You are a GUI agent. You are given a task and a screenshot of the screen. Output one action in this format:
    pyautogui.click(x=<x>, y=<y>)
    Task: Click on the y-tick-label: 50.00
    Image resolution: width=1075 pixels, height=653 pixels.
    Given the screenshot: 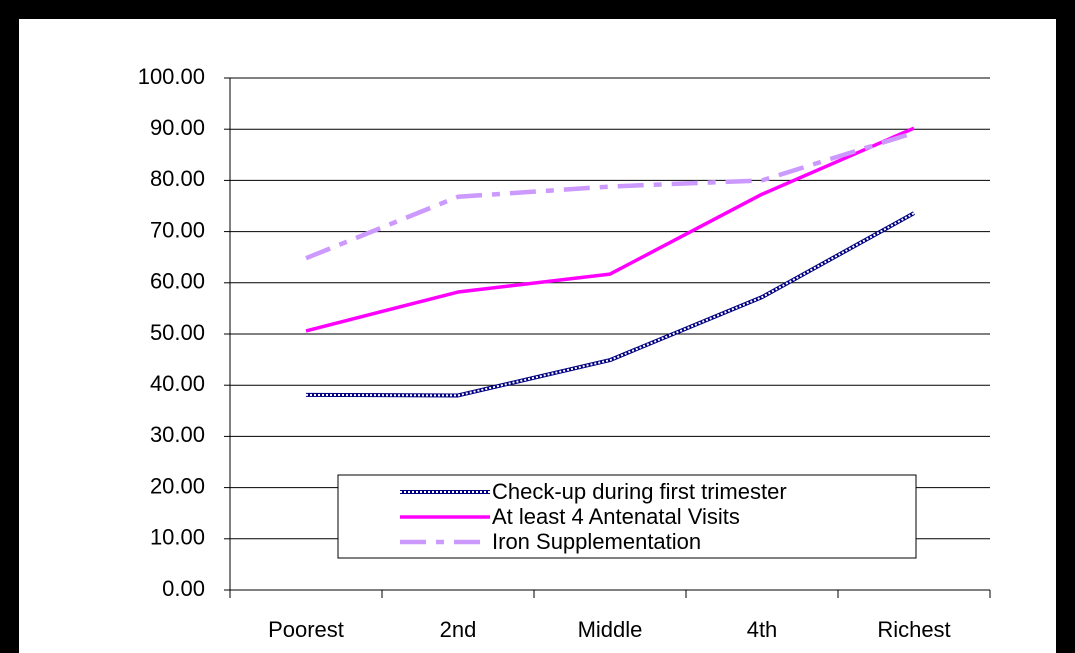 What is the action you would take?
    pyautogui.click(x=177, y=332)
    